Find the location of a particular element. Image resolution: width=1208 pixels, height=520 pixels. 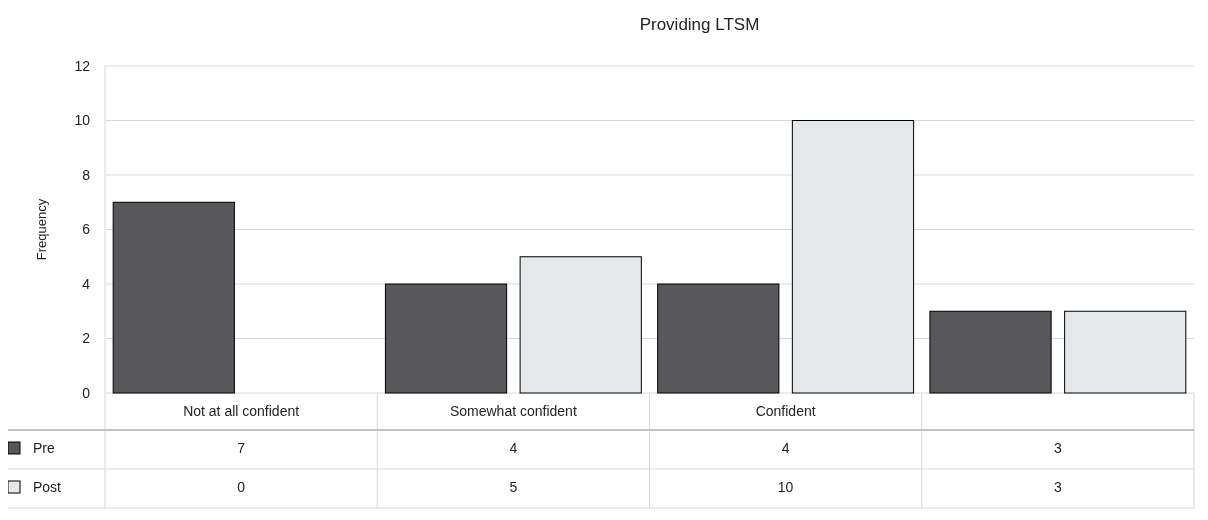

data-label: 10 is located at coordinates (785, 486).